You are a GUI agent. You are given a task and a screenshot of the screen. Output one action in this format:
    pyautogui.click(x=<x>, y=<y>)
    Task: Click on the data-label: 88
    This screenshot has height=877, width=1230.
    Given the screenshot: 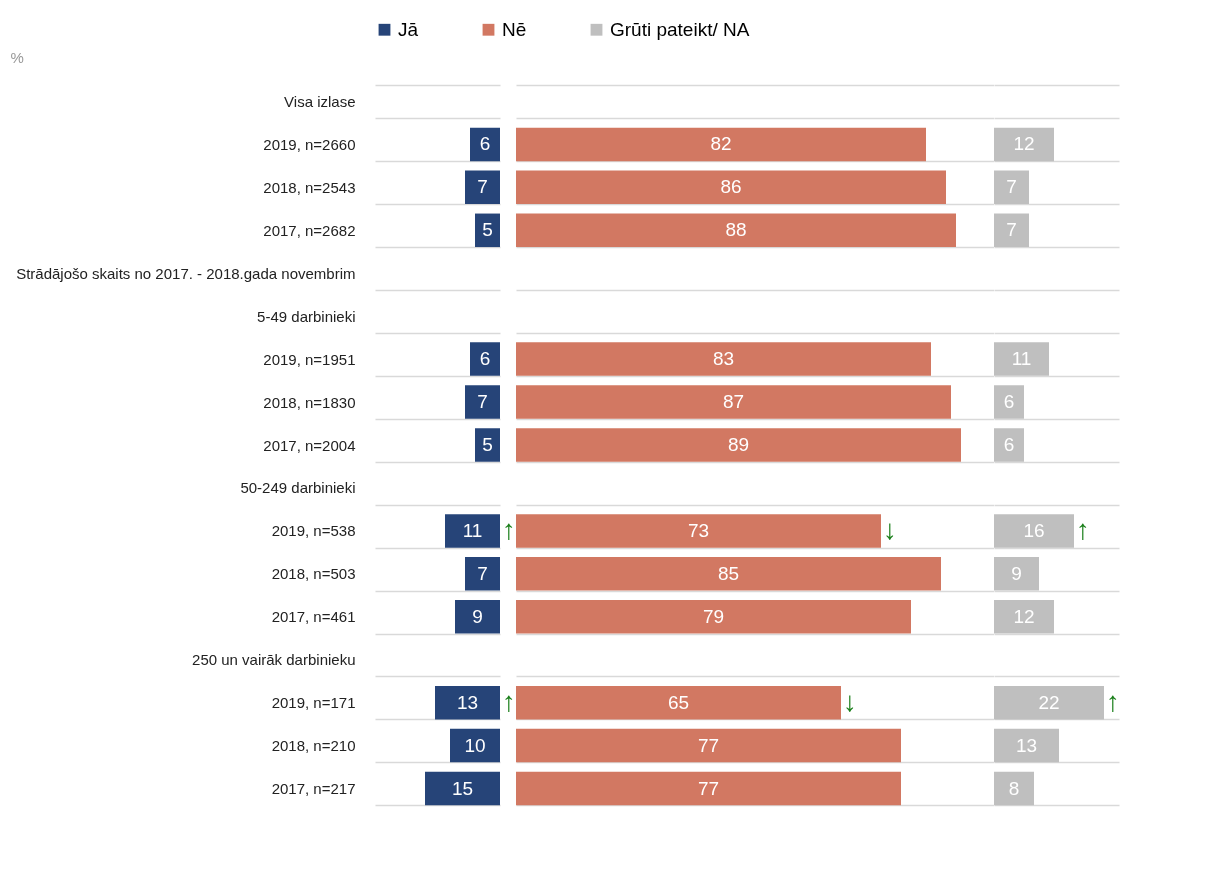 What is the action you would take?
    pyautogui.click(x=736, y=230)
    